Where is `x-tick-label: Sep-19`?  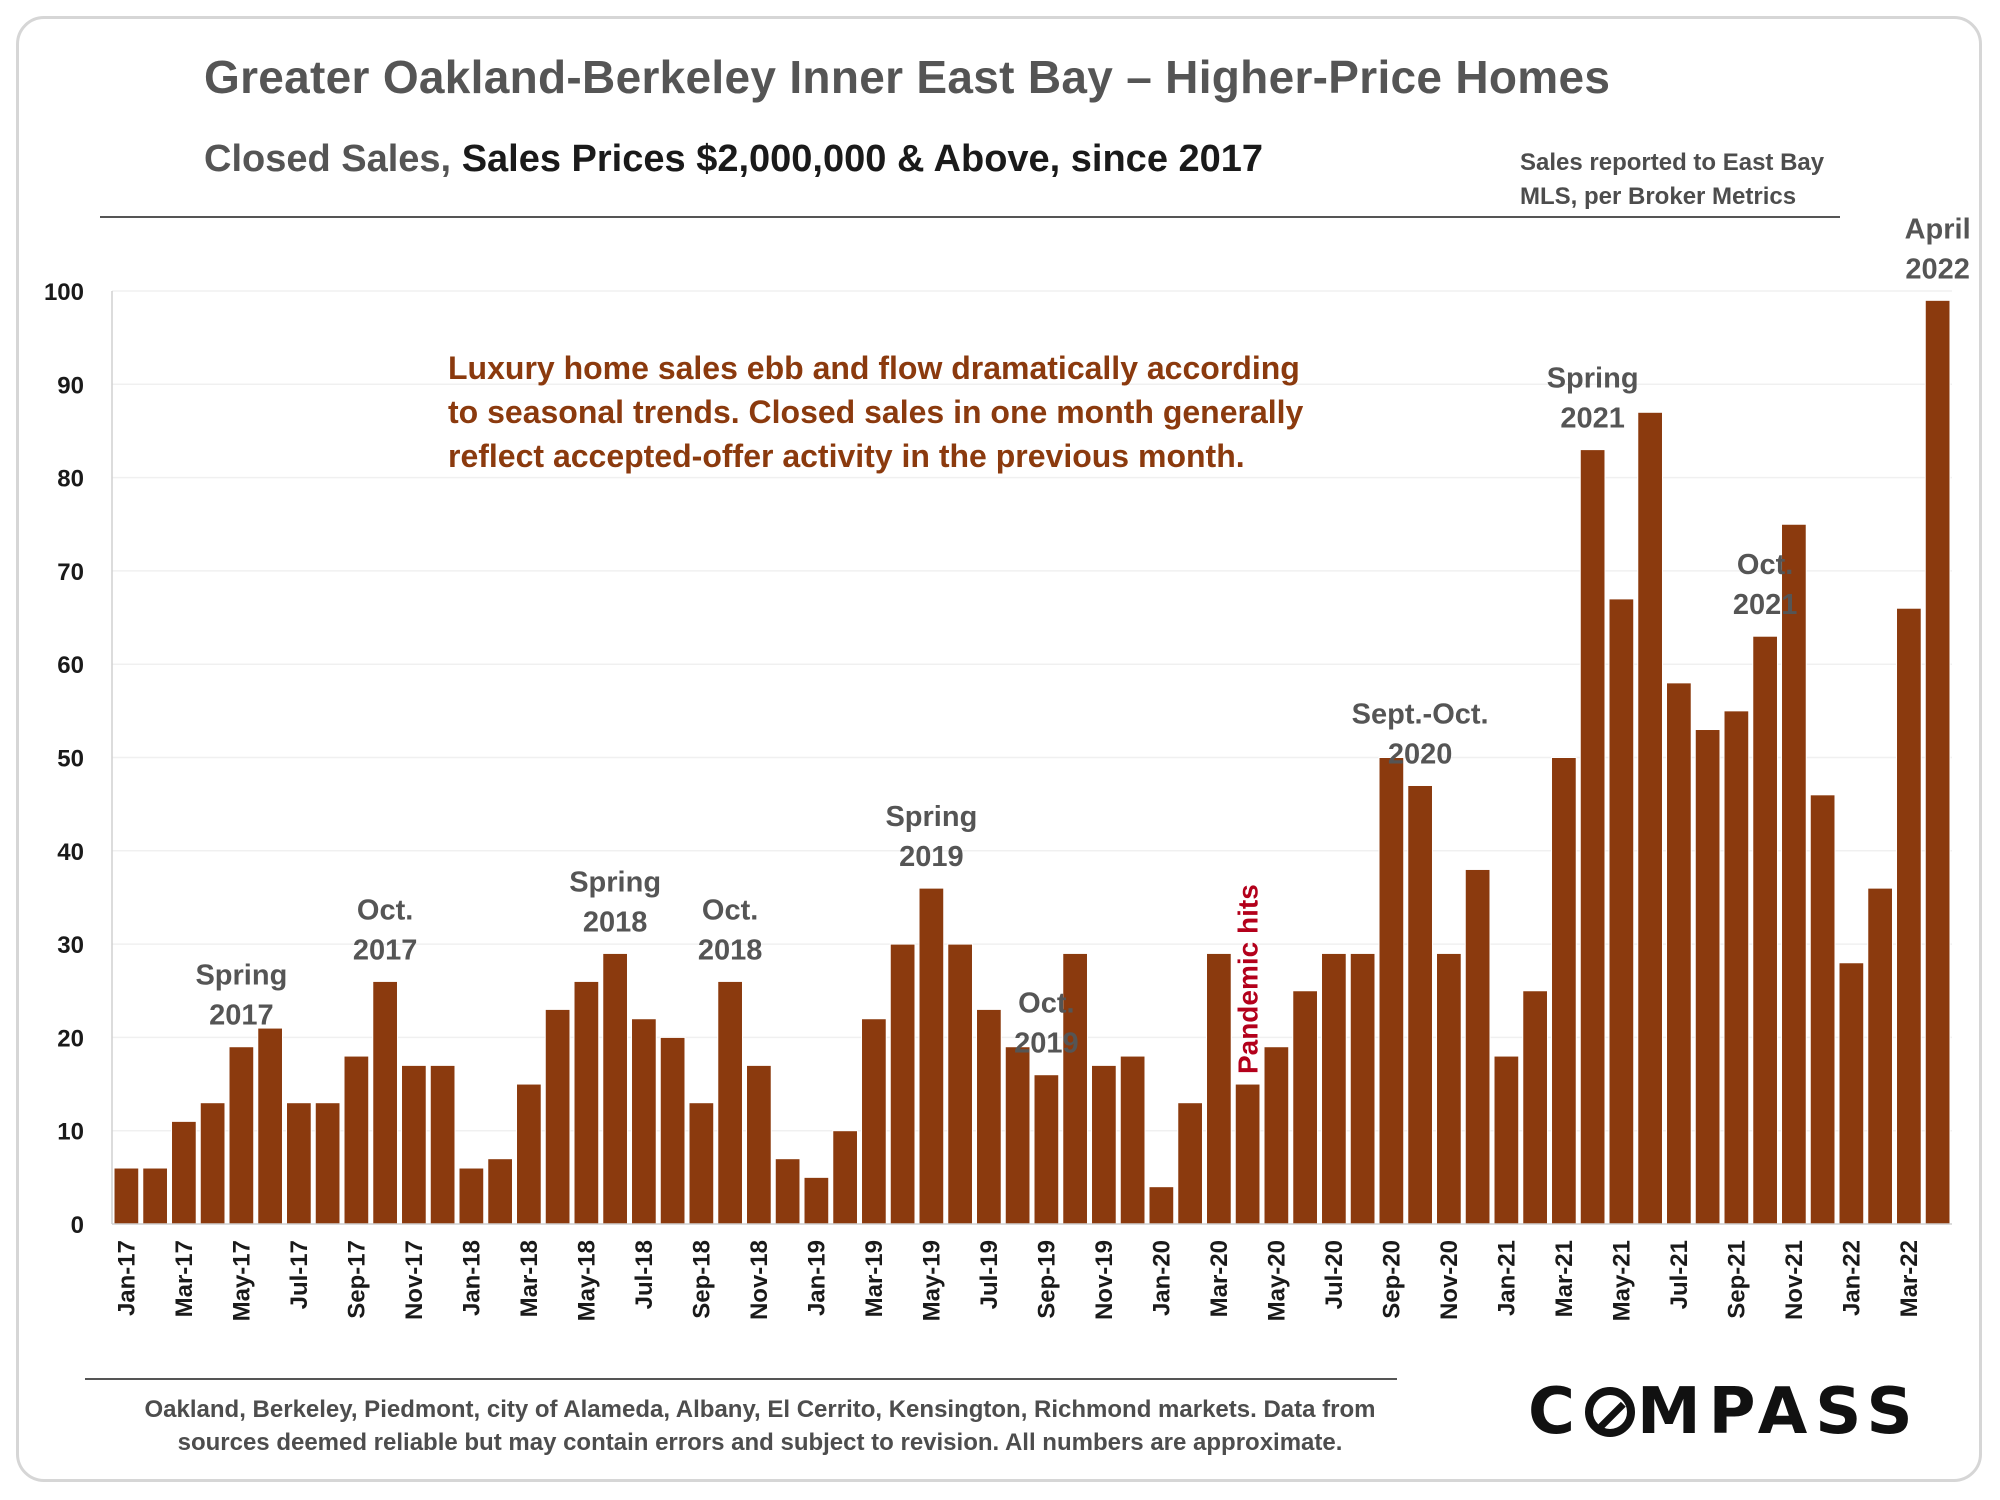 x-tick-label: Sep-19 is located at coordinates (1046, 1279).